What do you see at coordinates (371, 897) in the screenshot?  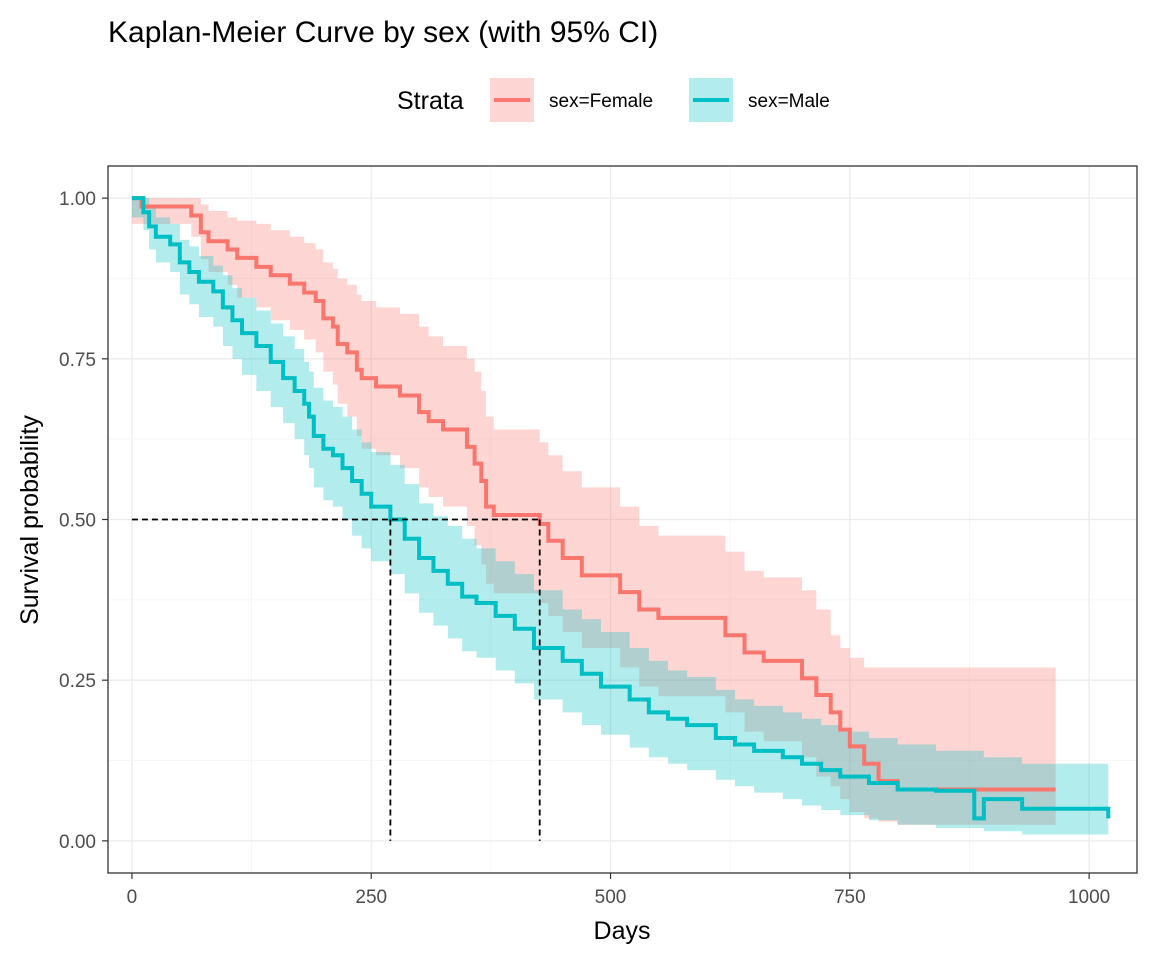 I see `x-tick-label: 250` at bounding box center [371, 897].